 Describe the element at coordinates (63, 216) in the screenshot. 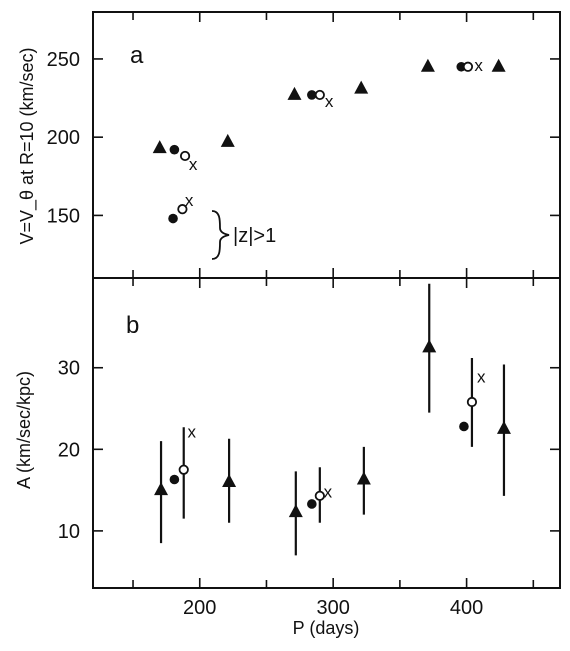

I see `top-y-tick-label: 150` at that location.